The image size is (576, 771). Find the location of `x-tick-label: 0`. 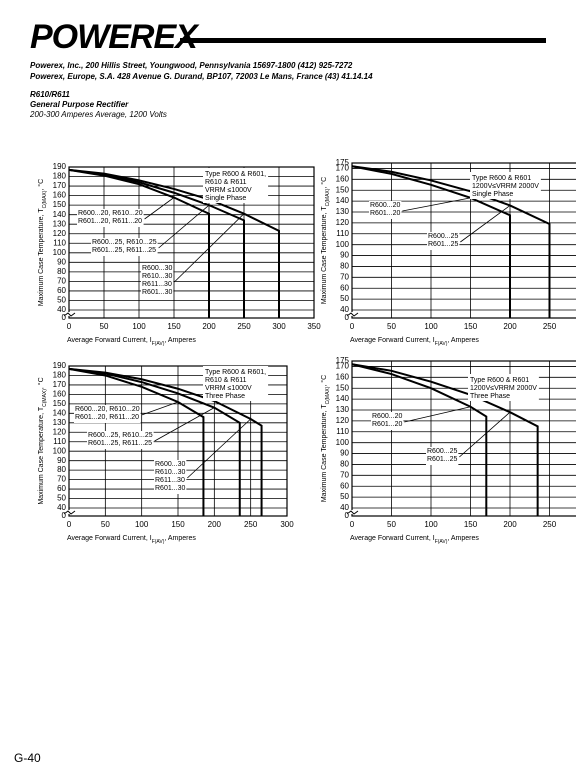

x-tick-label: 0 is located at coordinates (352, 524).